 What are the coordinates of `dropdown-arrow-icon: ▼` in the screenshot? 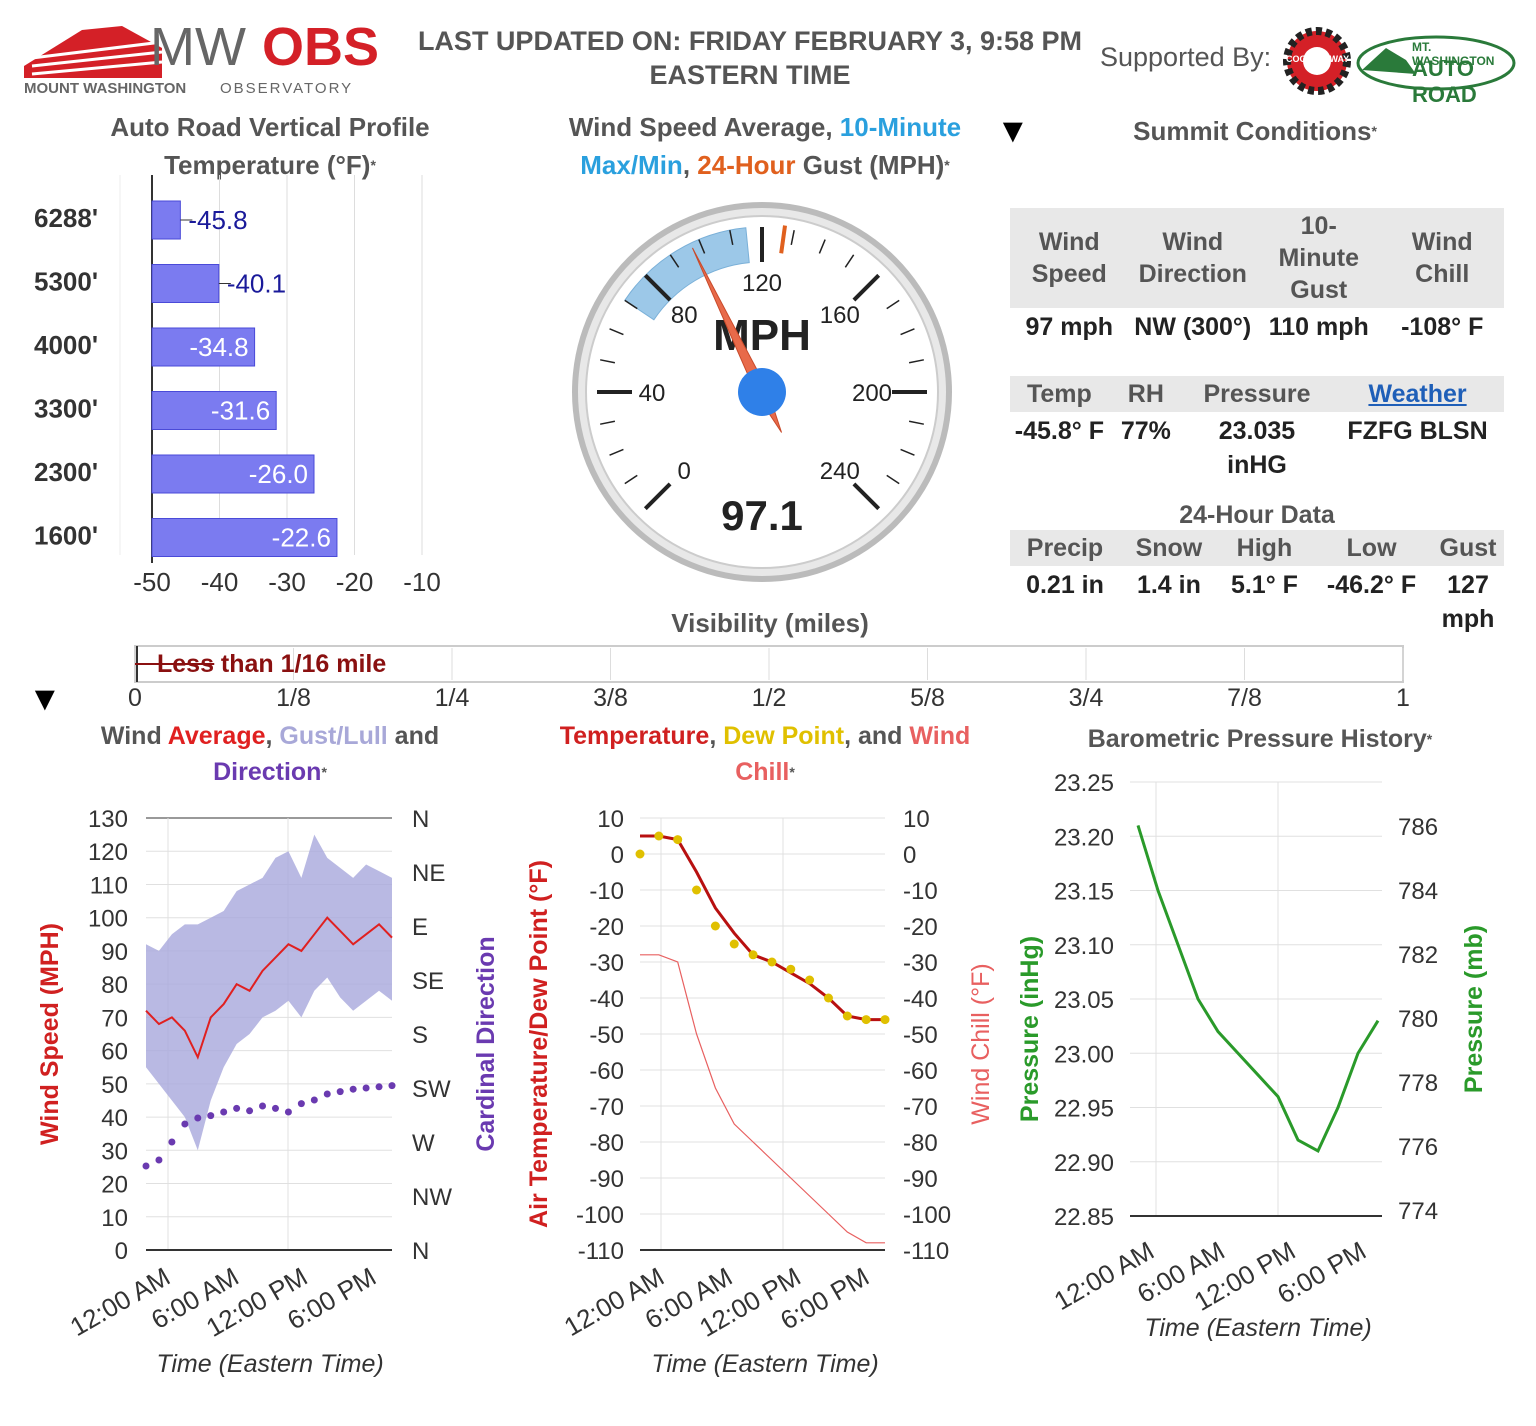 It's located at (1013, 131).